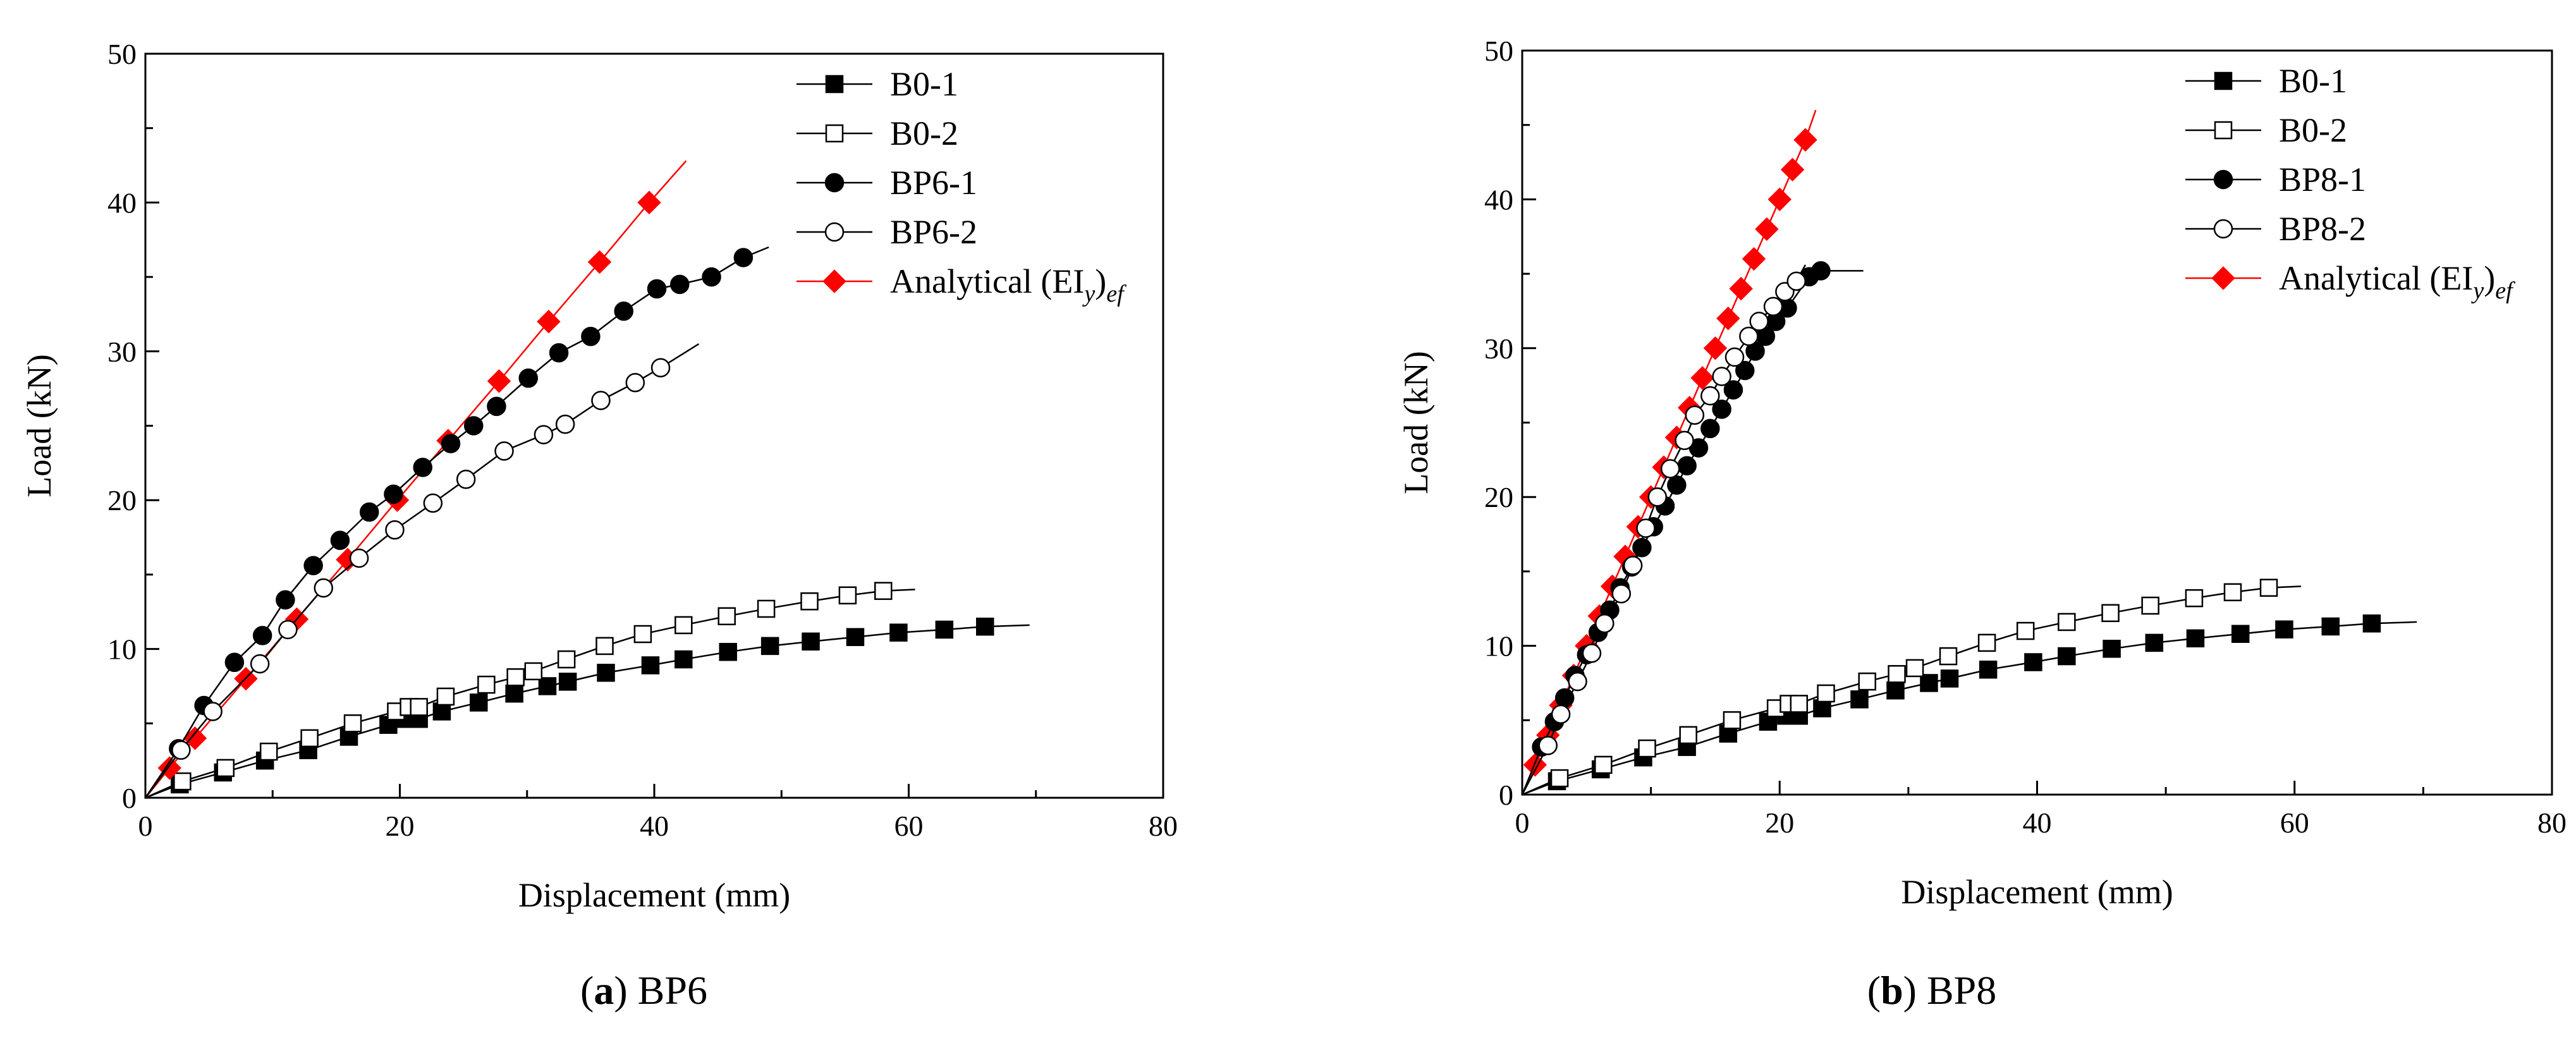 The height and width of the screenshot is (1050, 2576). What do you see at coordinates (2313, 81) in the screenshot?
I see `legend-label: B0-1` at bounding box center [2313, 81].